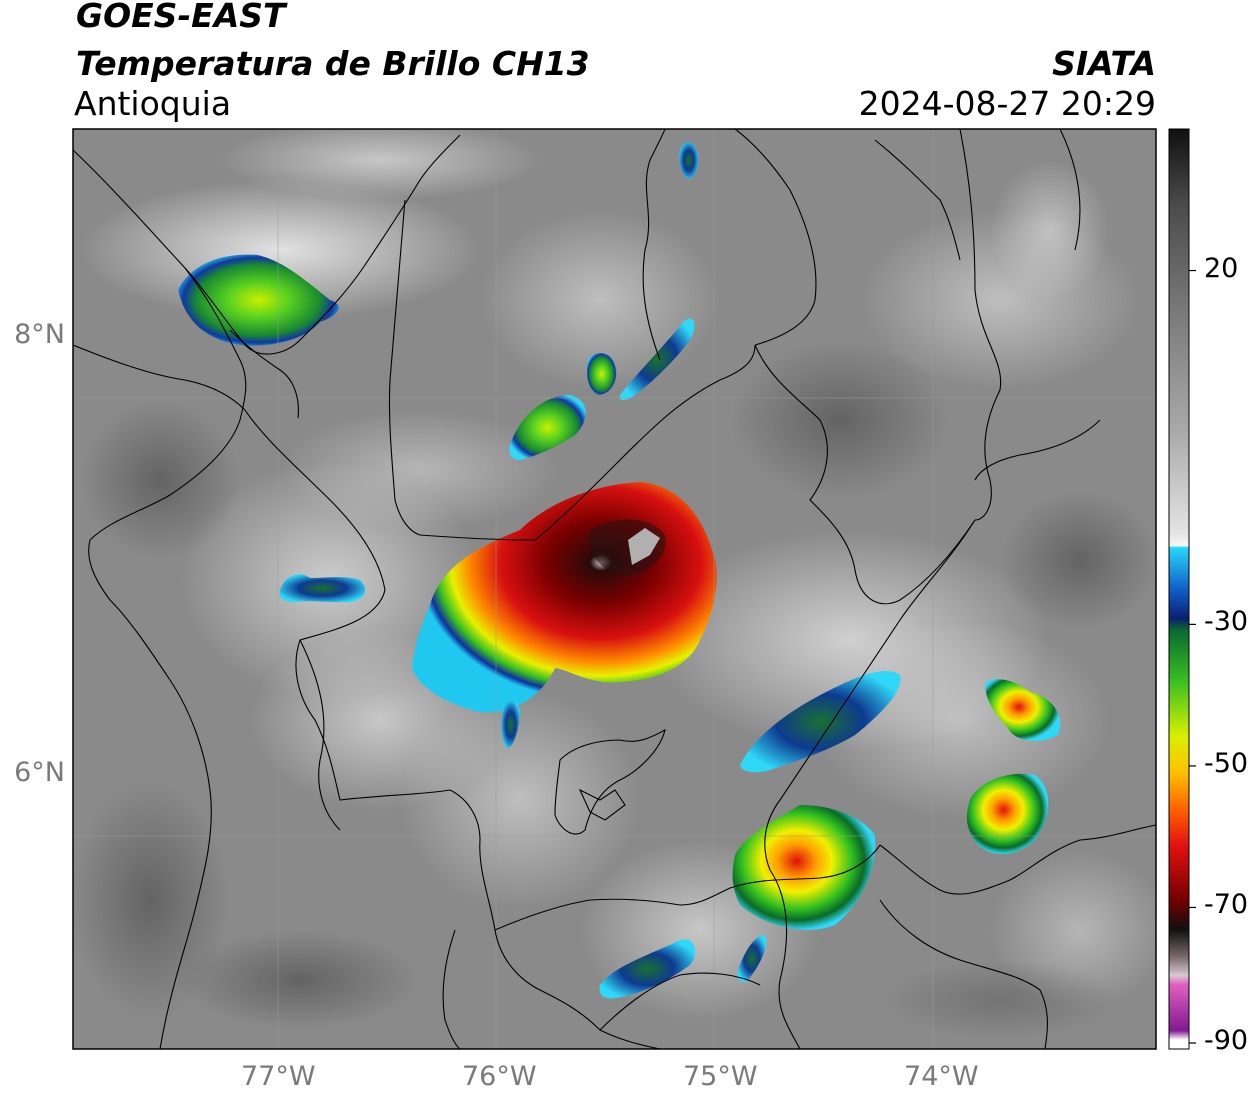 Image resolution: width=1252 pixels, height=1099 pixels. Describe the element at coordinates (347, 605) in the screenshot. I see `border-antioquia-west` at that location.